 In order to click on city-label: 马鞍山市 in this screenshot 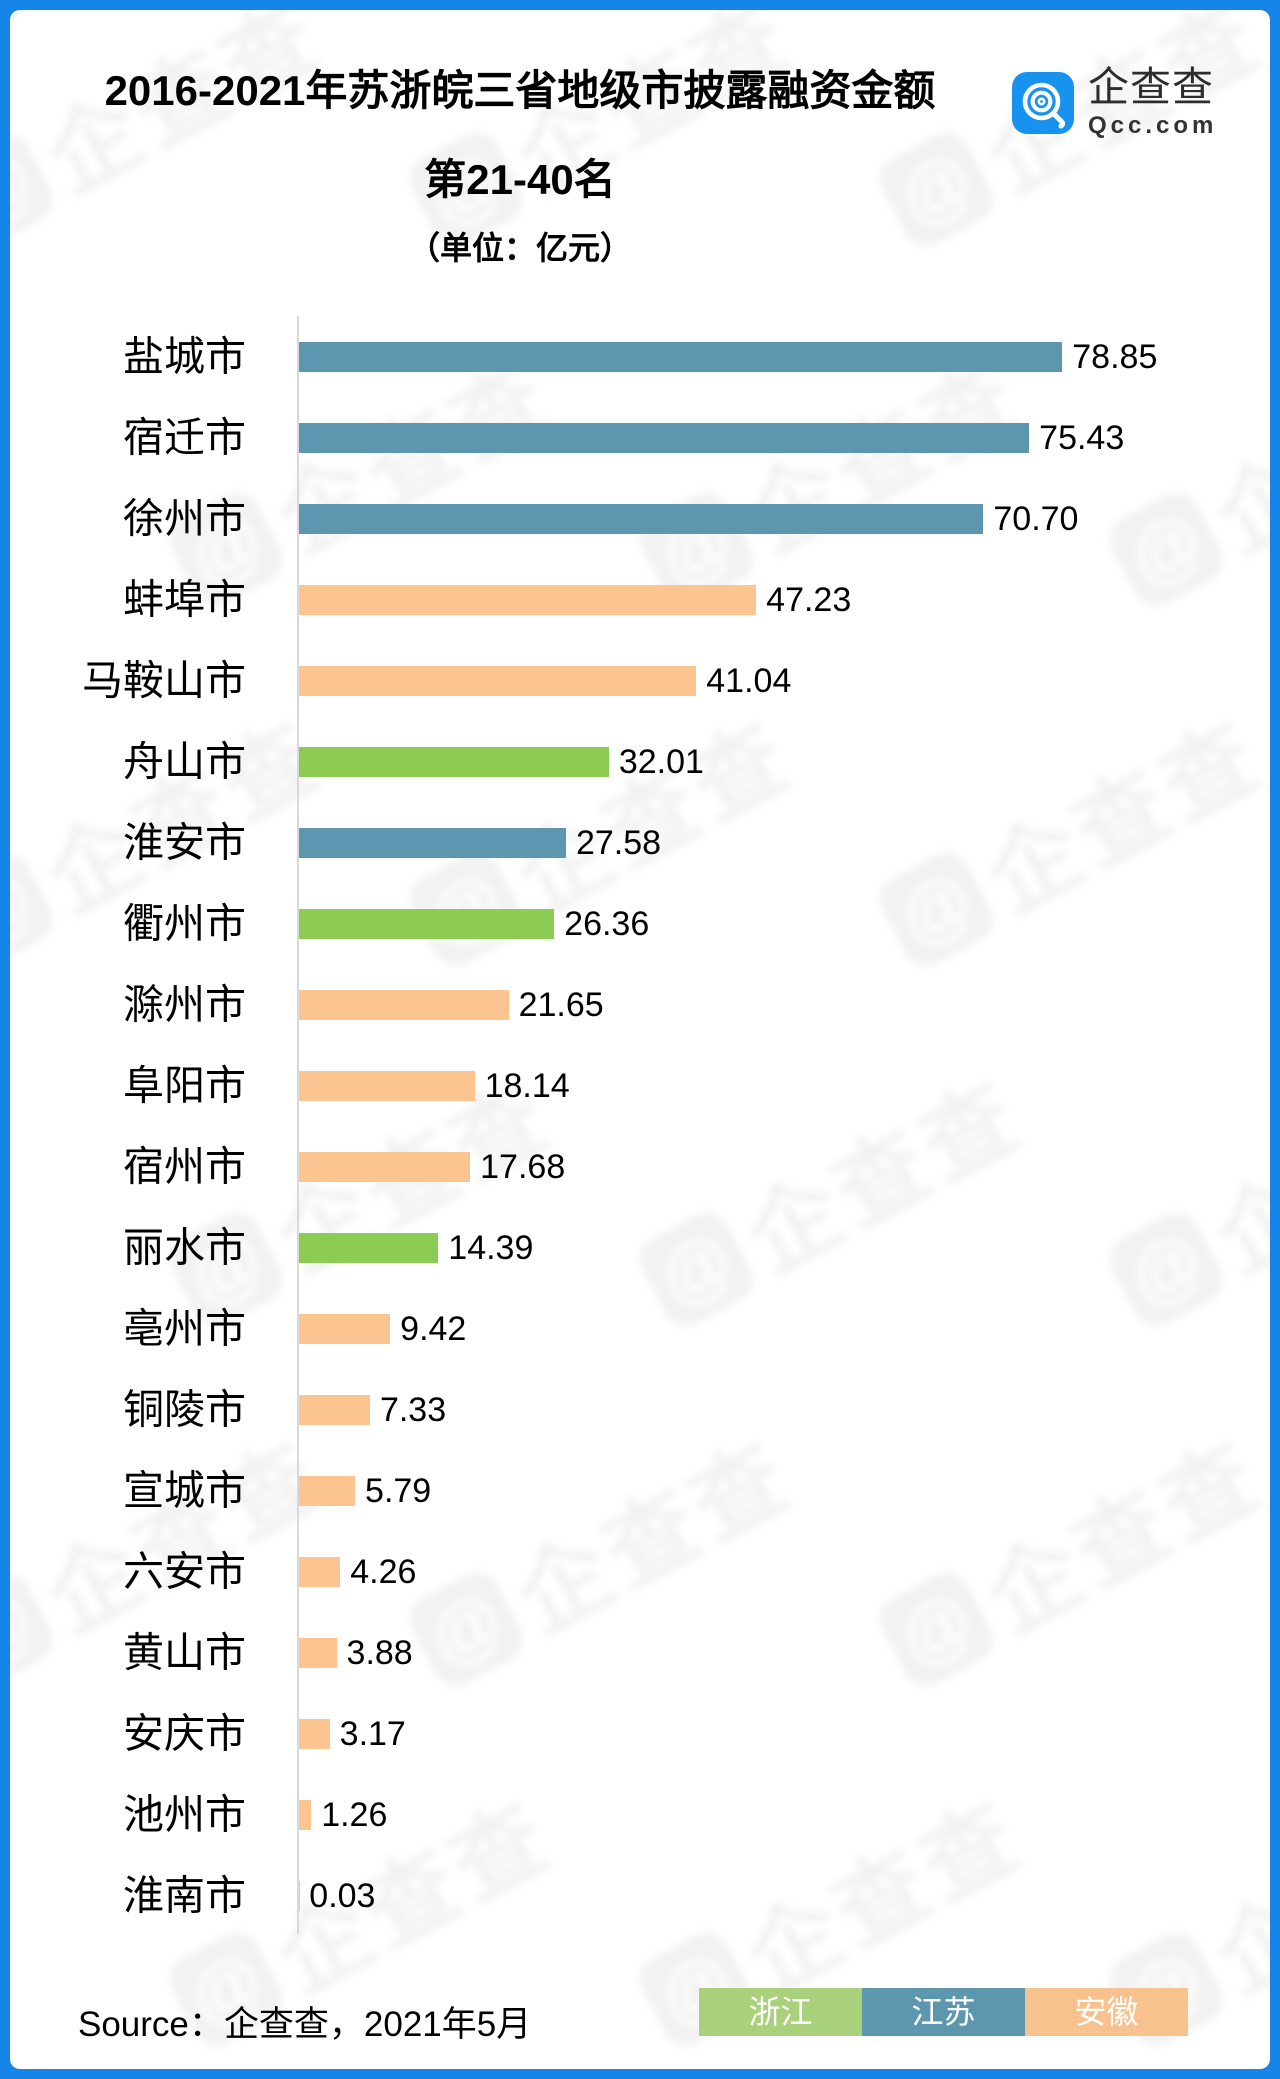, I will do `click(164, 680)`.